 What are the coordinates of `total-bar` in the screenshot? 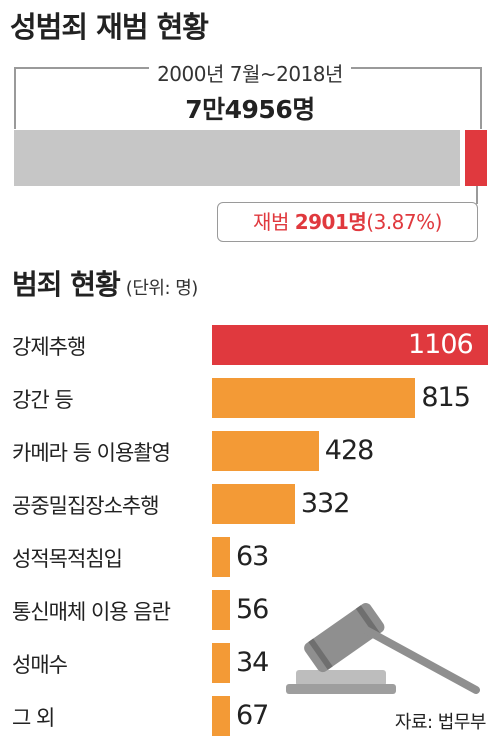 It's located at (237, 158).